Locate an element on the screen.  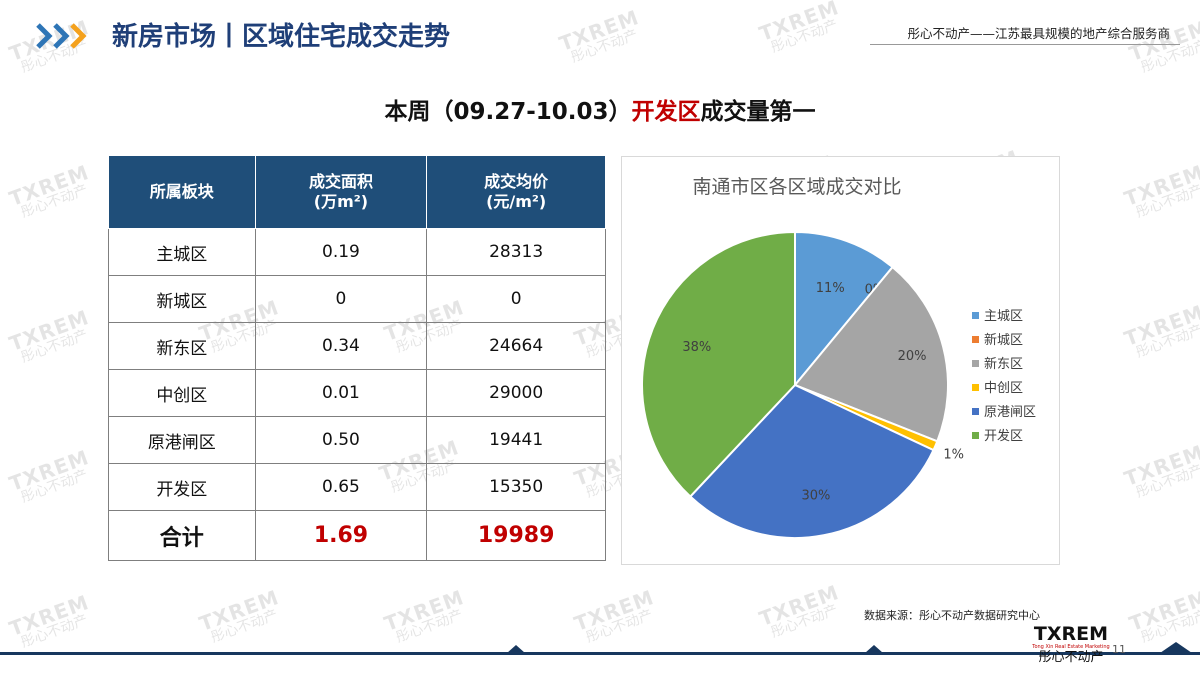
header-tagline: 彤心不动产——江苏最具规模的地产综合服务商 is located at coordinates (1038, 33).